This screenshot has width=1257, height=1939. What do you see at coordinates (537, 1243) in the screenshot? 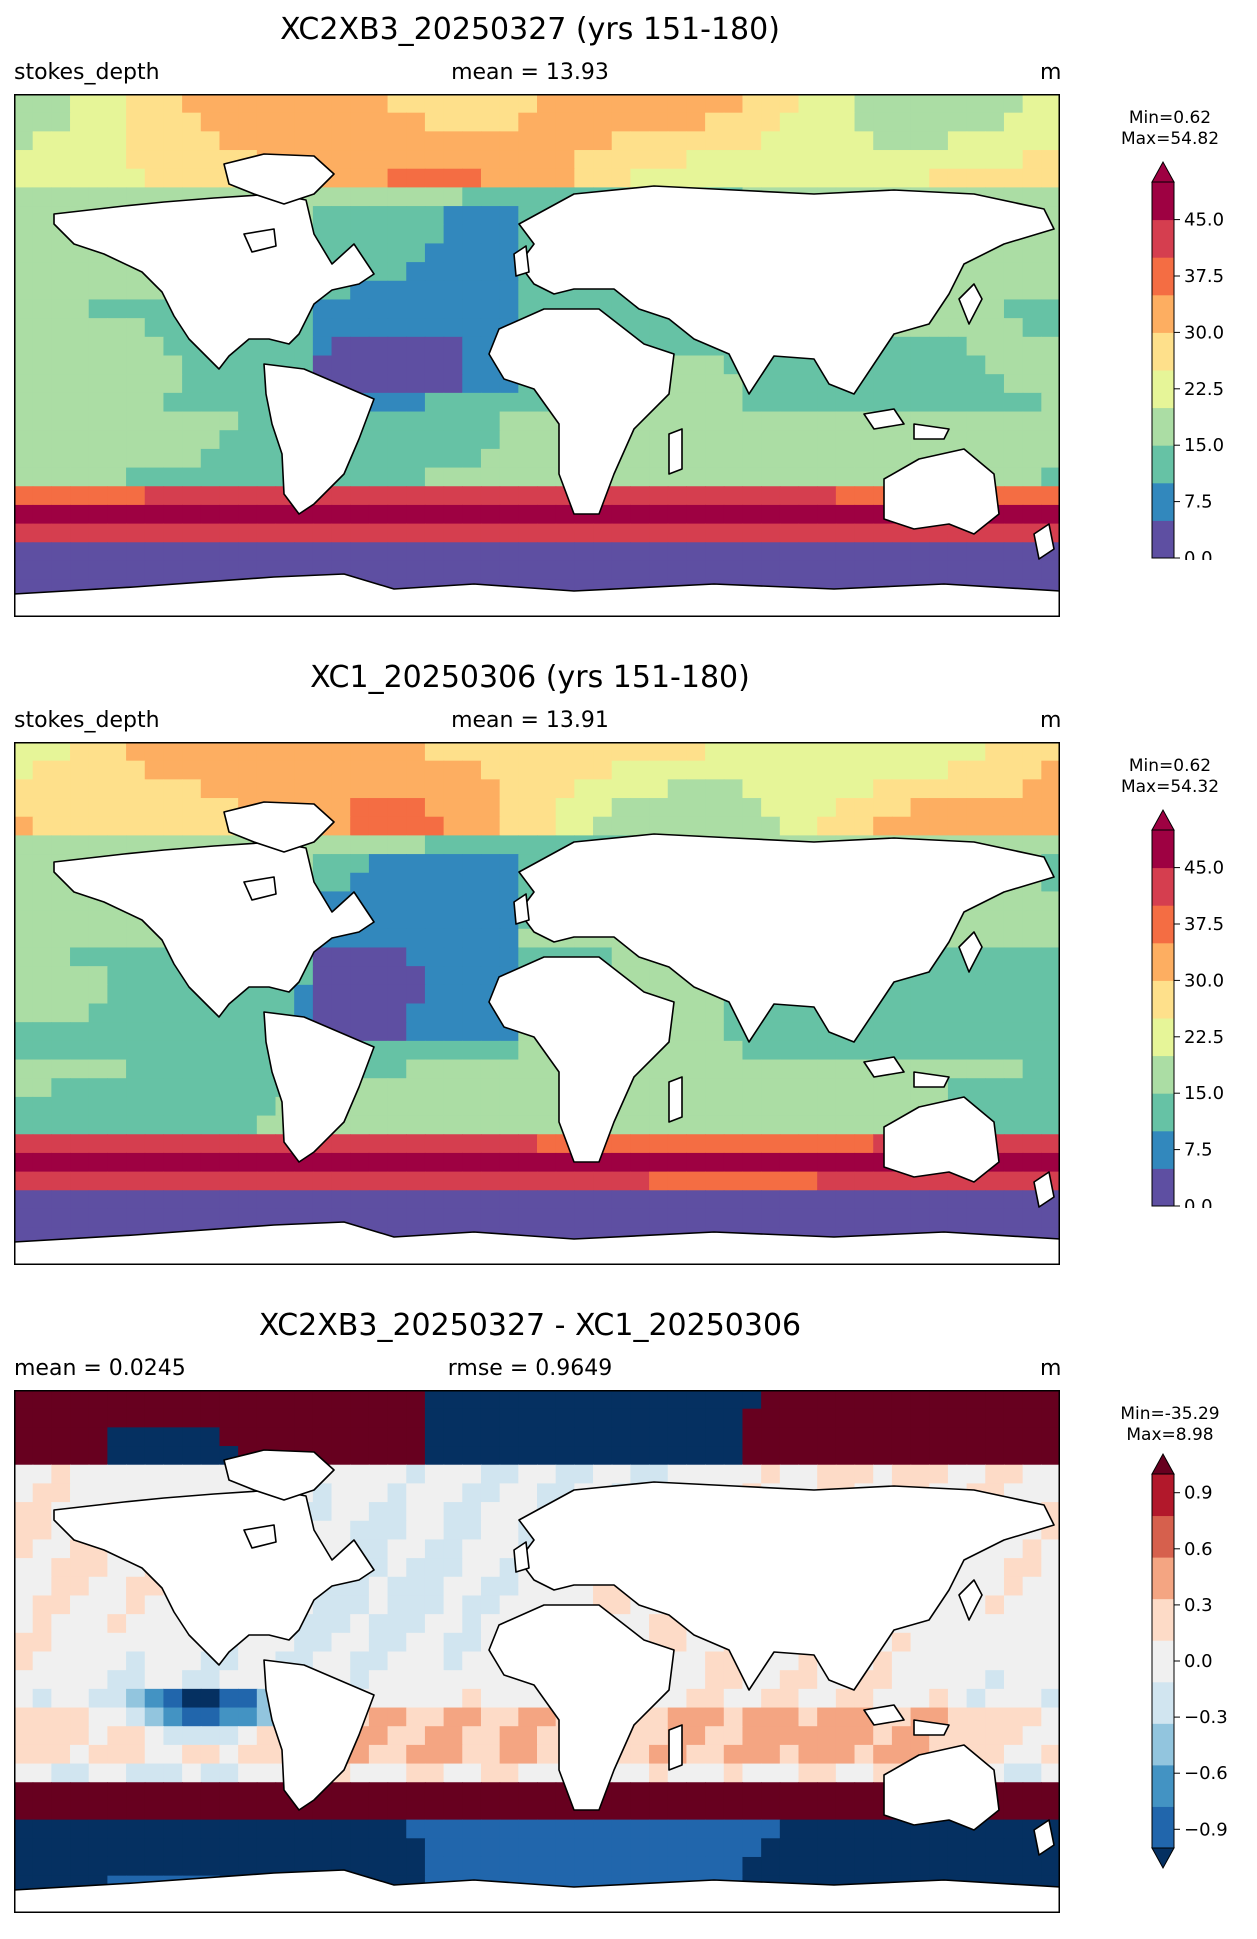
I see `land-outline` at bounding box center [537, 1243].